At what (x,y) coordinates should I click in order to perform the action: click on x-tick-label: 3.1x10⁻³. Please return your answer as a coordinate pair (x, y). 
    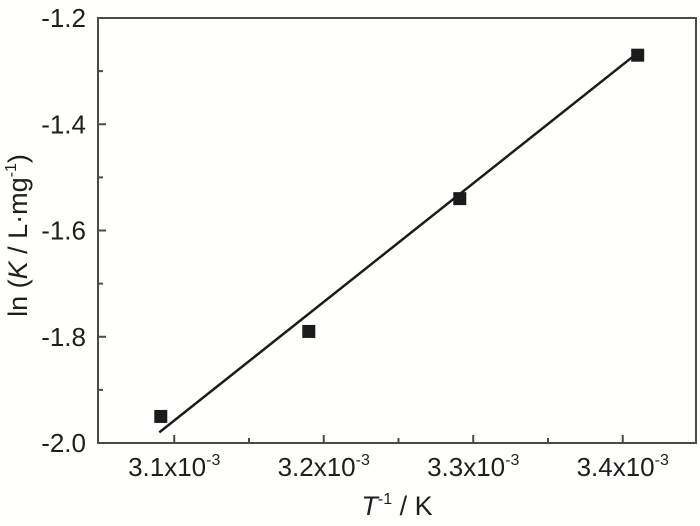
    Looking at the image, I should click on (174, 467).